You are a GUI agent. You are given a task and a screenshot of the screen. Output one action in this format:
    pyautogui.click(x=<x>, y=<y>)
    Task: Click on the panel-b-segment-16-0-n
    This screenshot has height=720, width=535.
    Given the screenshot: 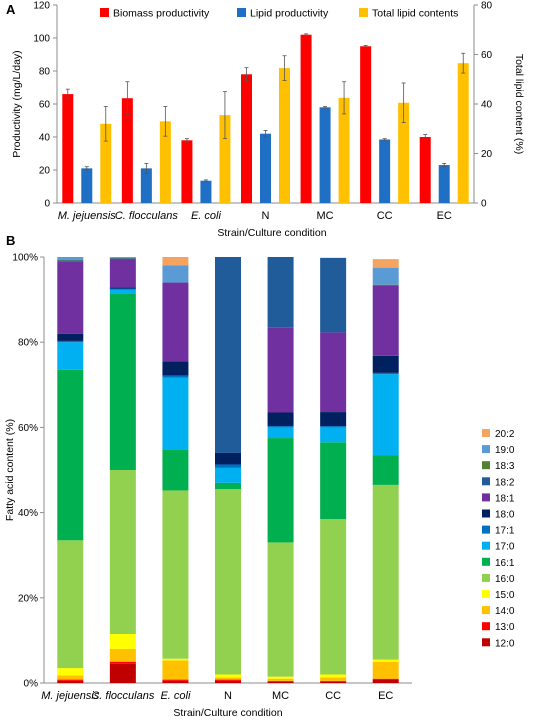 What is the action you would take?
    pyautogui.click(x=228, y=582)
    